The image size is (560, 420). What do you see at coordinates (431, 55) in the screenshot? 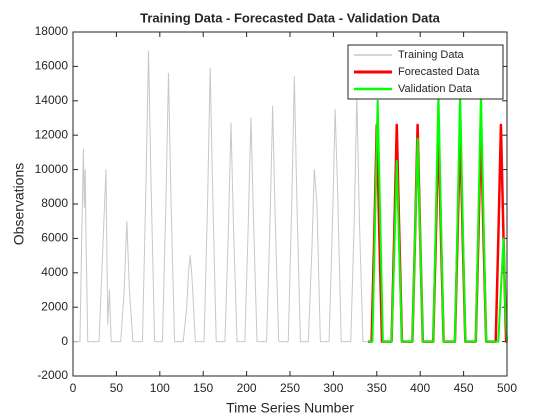
I see `legend-label: Training Data` at bounding box center [431, 55].